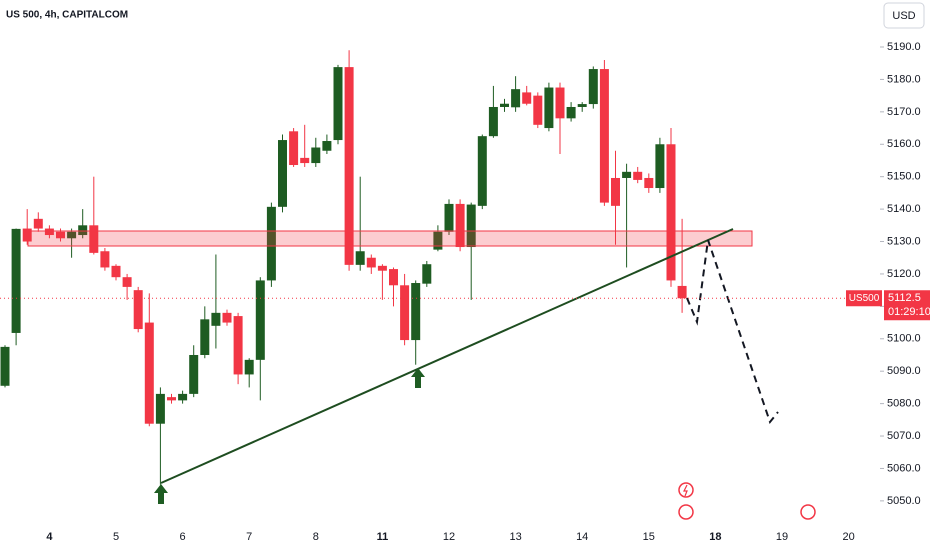  Describe the element at coordinates (904, 501) in the screenshot. I see `y-tick-label: 5050.0` at that location.